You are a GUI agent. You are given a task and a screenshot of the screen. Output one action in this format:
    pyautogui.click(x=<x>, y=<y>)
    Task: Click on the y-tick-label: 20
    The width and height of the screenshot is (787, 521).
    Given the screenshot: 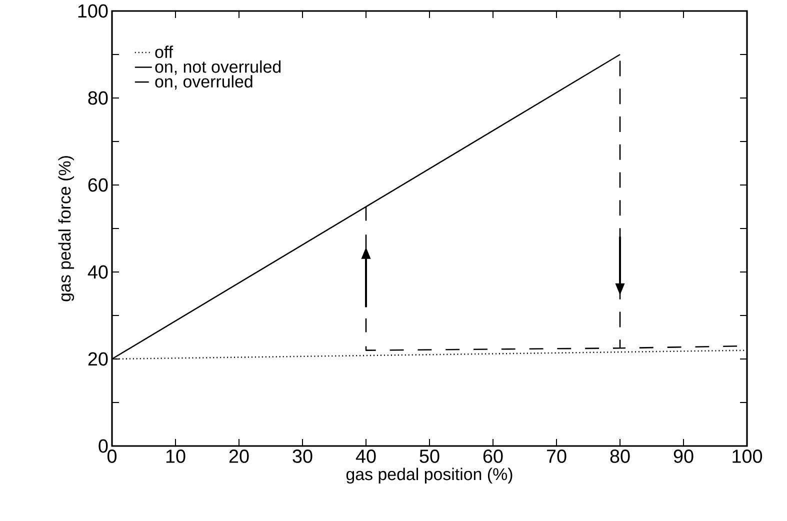 What is the action you would take?
    pyautogui.click(x=98, y=359)
    